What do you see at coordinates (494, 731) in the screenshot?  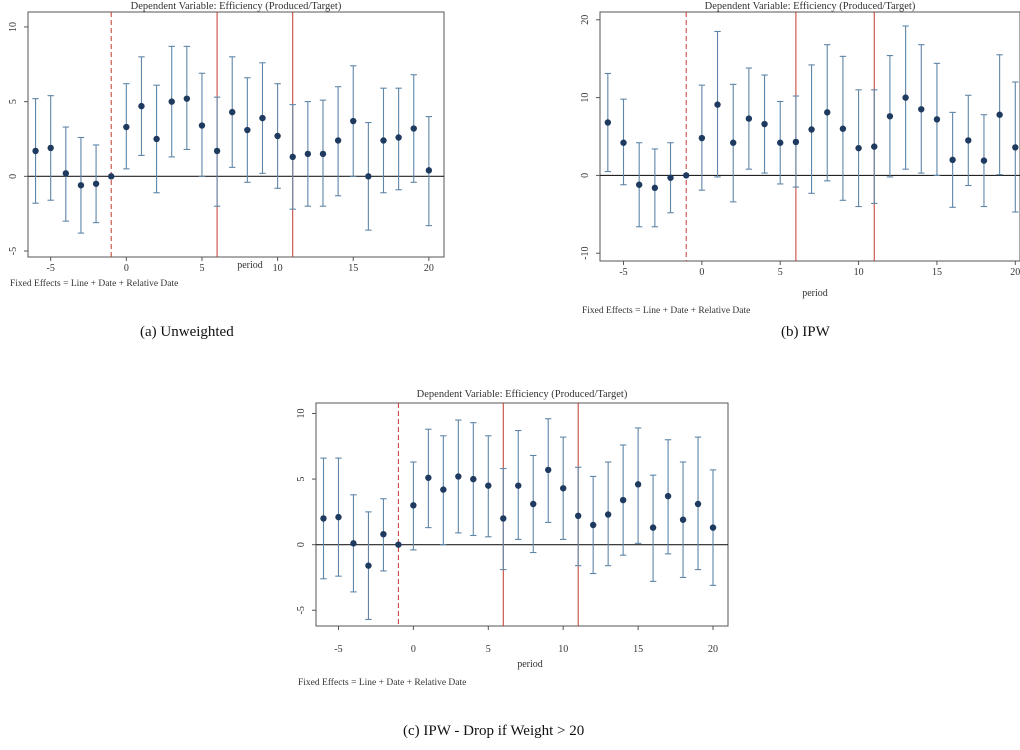 I see `caption-c: (c) IPW - Drop if Weight > 20` at bounding box center [494, 731].